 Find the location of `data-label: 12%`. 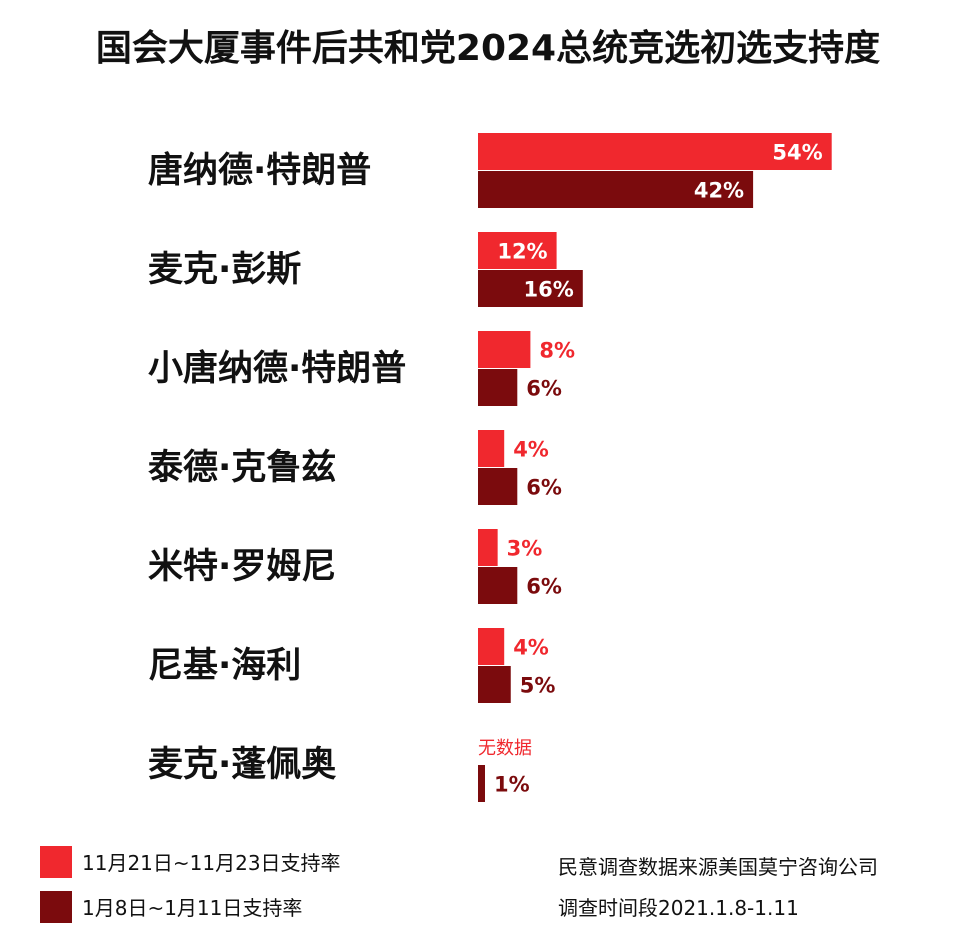

data-label: 12% is located at coordinates (522, 252).